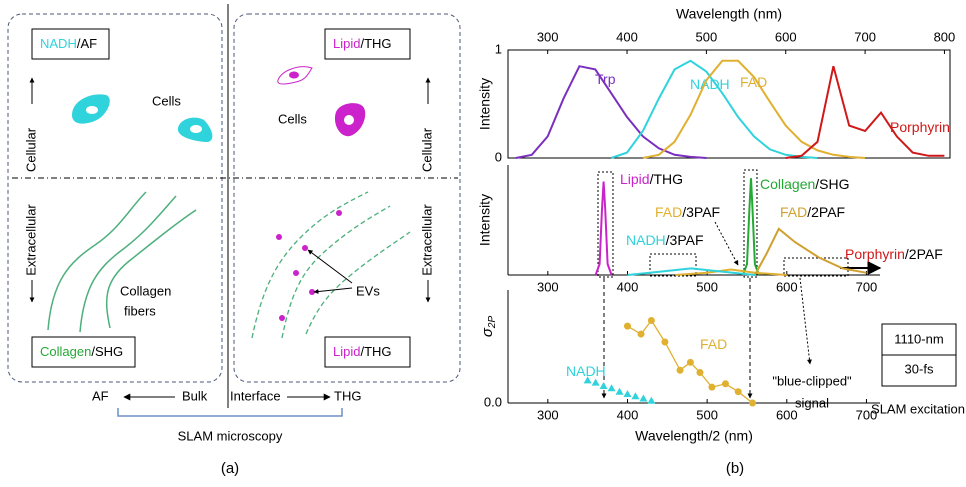 The image size is (966, 487). I want to click on label: Collagen/SHG, so click(805, 184).